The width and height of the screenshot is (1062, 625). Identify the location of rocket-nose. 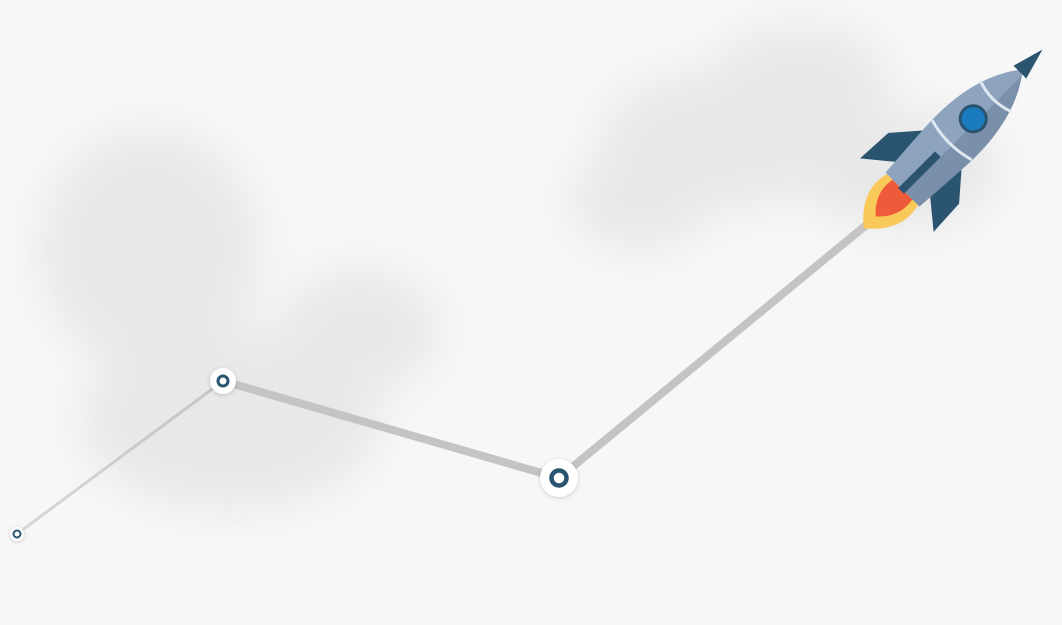
(1028, 64).